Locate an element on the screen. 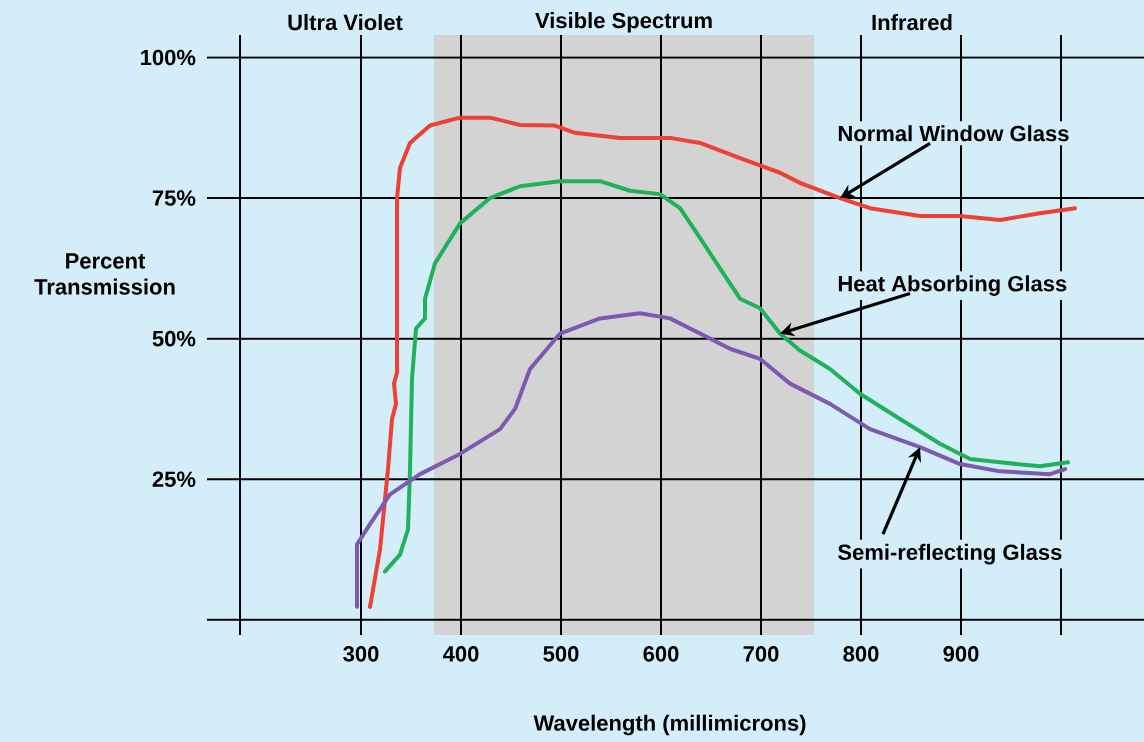 This screenshot has height=742, width=1144. x-tick-label: 600 is located at coordinates (661, 654).